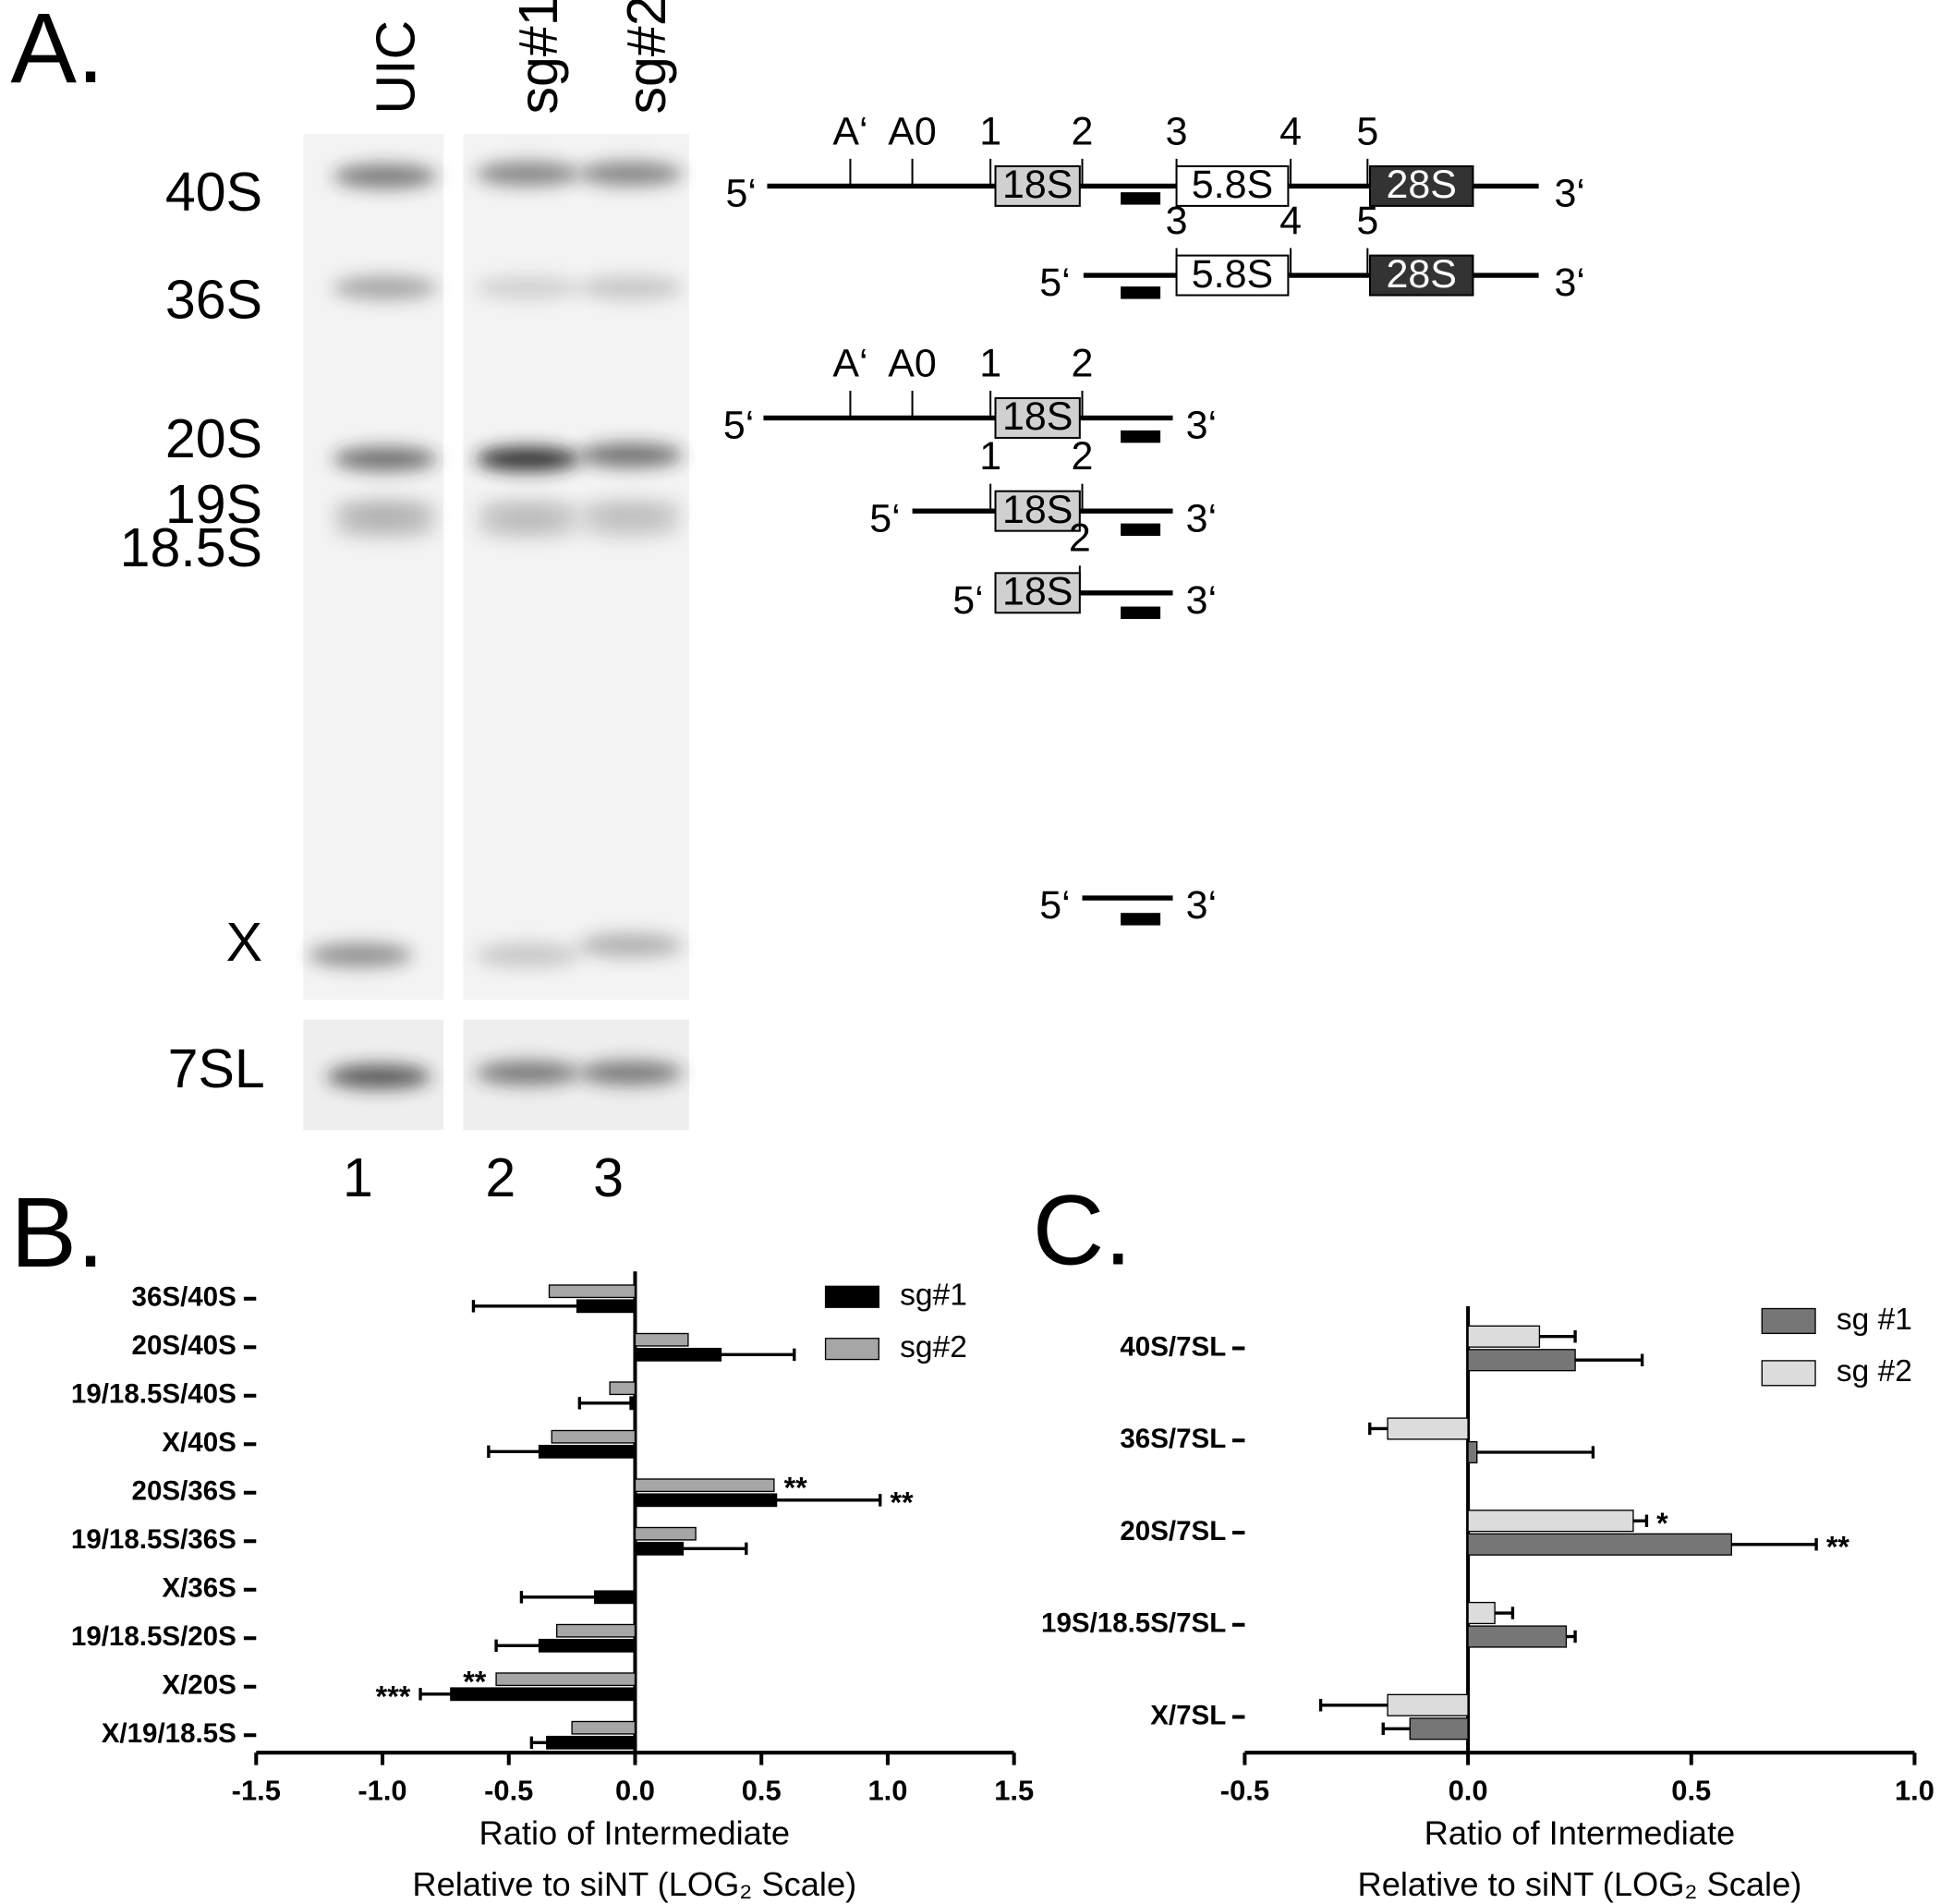 This screenshot has height=1904, width=1940. What do you see at coordinates (184, 1297) in the screenshot?
I see `y-tick-label: 36S/40S` at bounding box center [184, 1297].